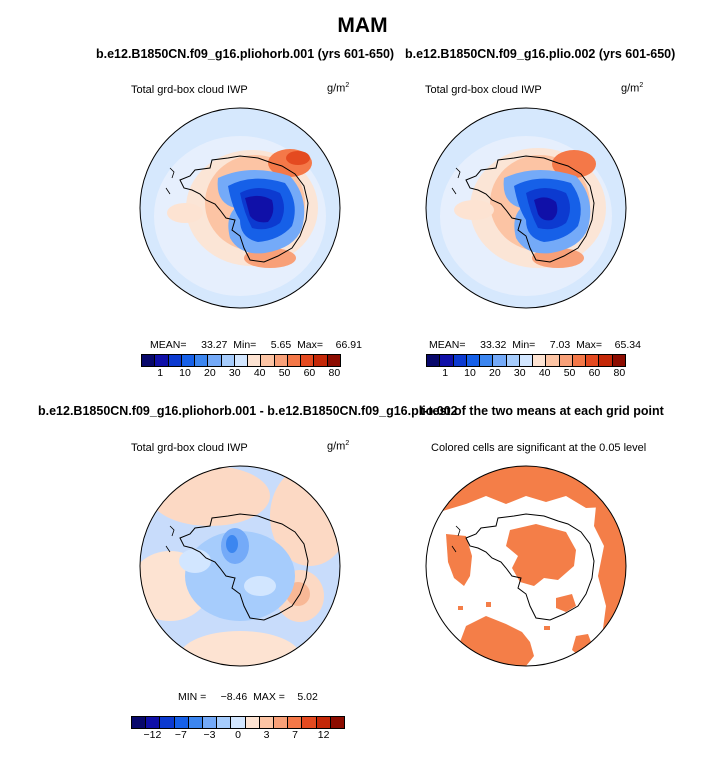  Describe the element at coordinates (362, 25) in the screenshot. I see `main-title: MAM` at that location.